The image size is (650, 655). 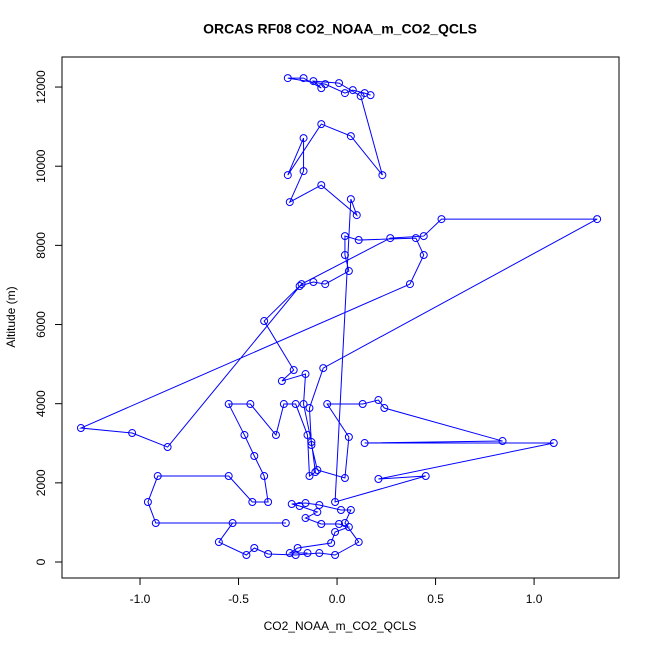 What do you see at coordinates (41, 403) in the screenshot?
I see `y-tick-label: 4000` at bounding box center [41, 403].